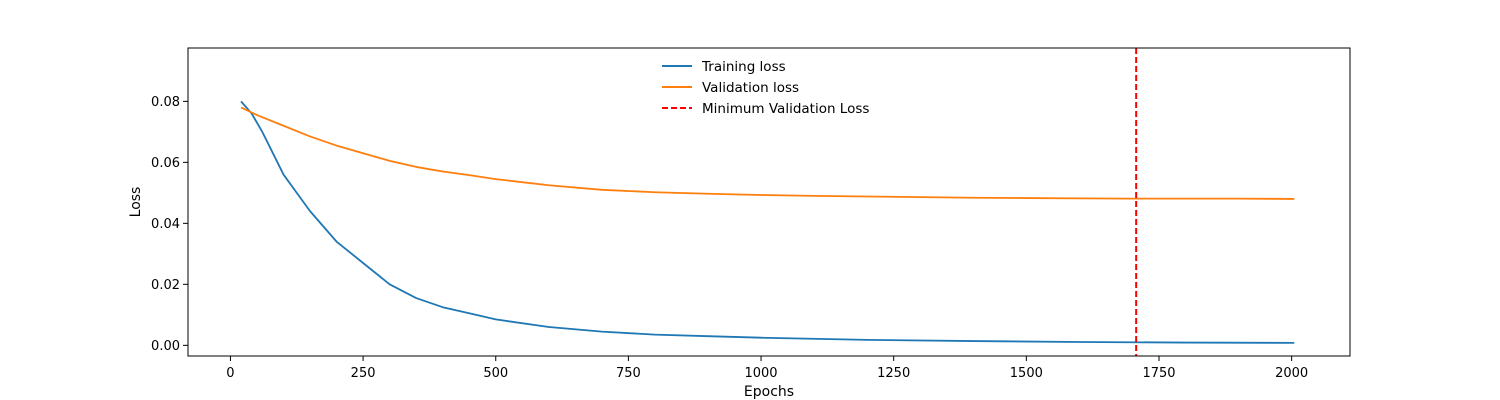  Describe the element at coordinates (1026, 373) in the screenshot. I see `x-tick-label: 1500` at that location.